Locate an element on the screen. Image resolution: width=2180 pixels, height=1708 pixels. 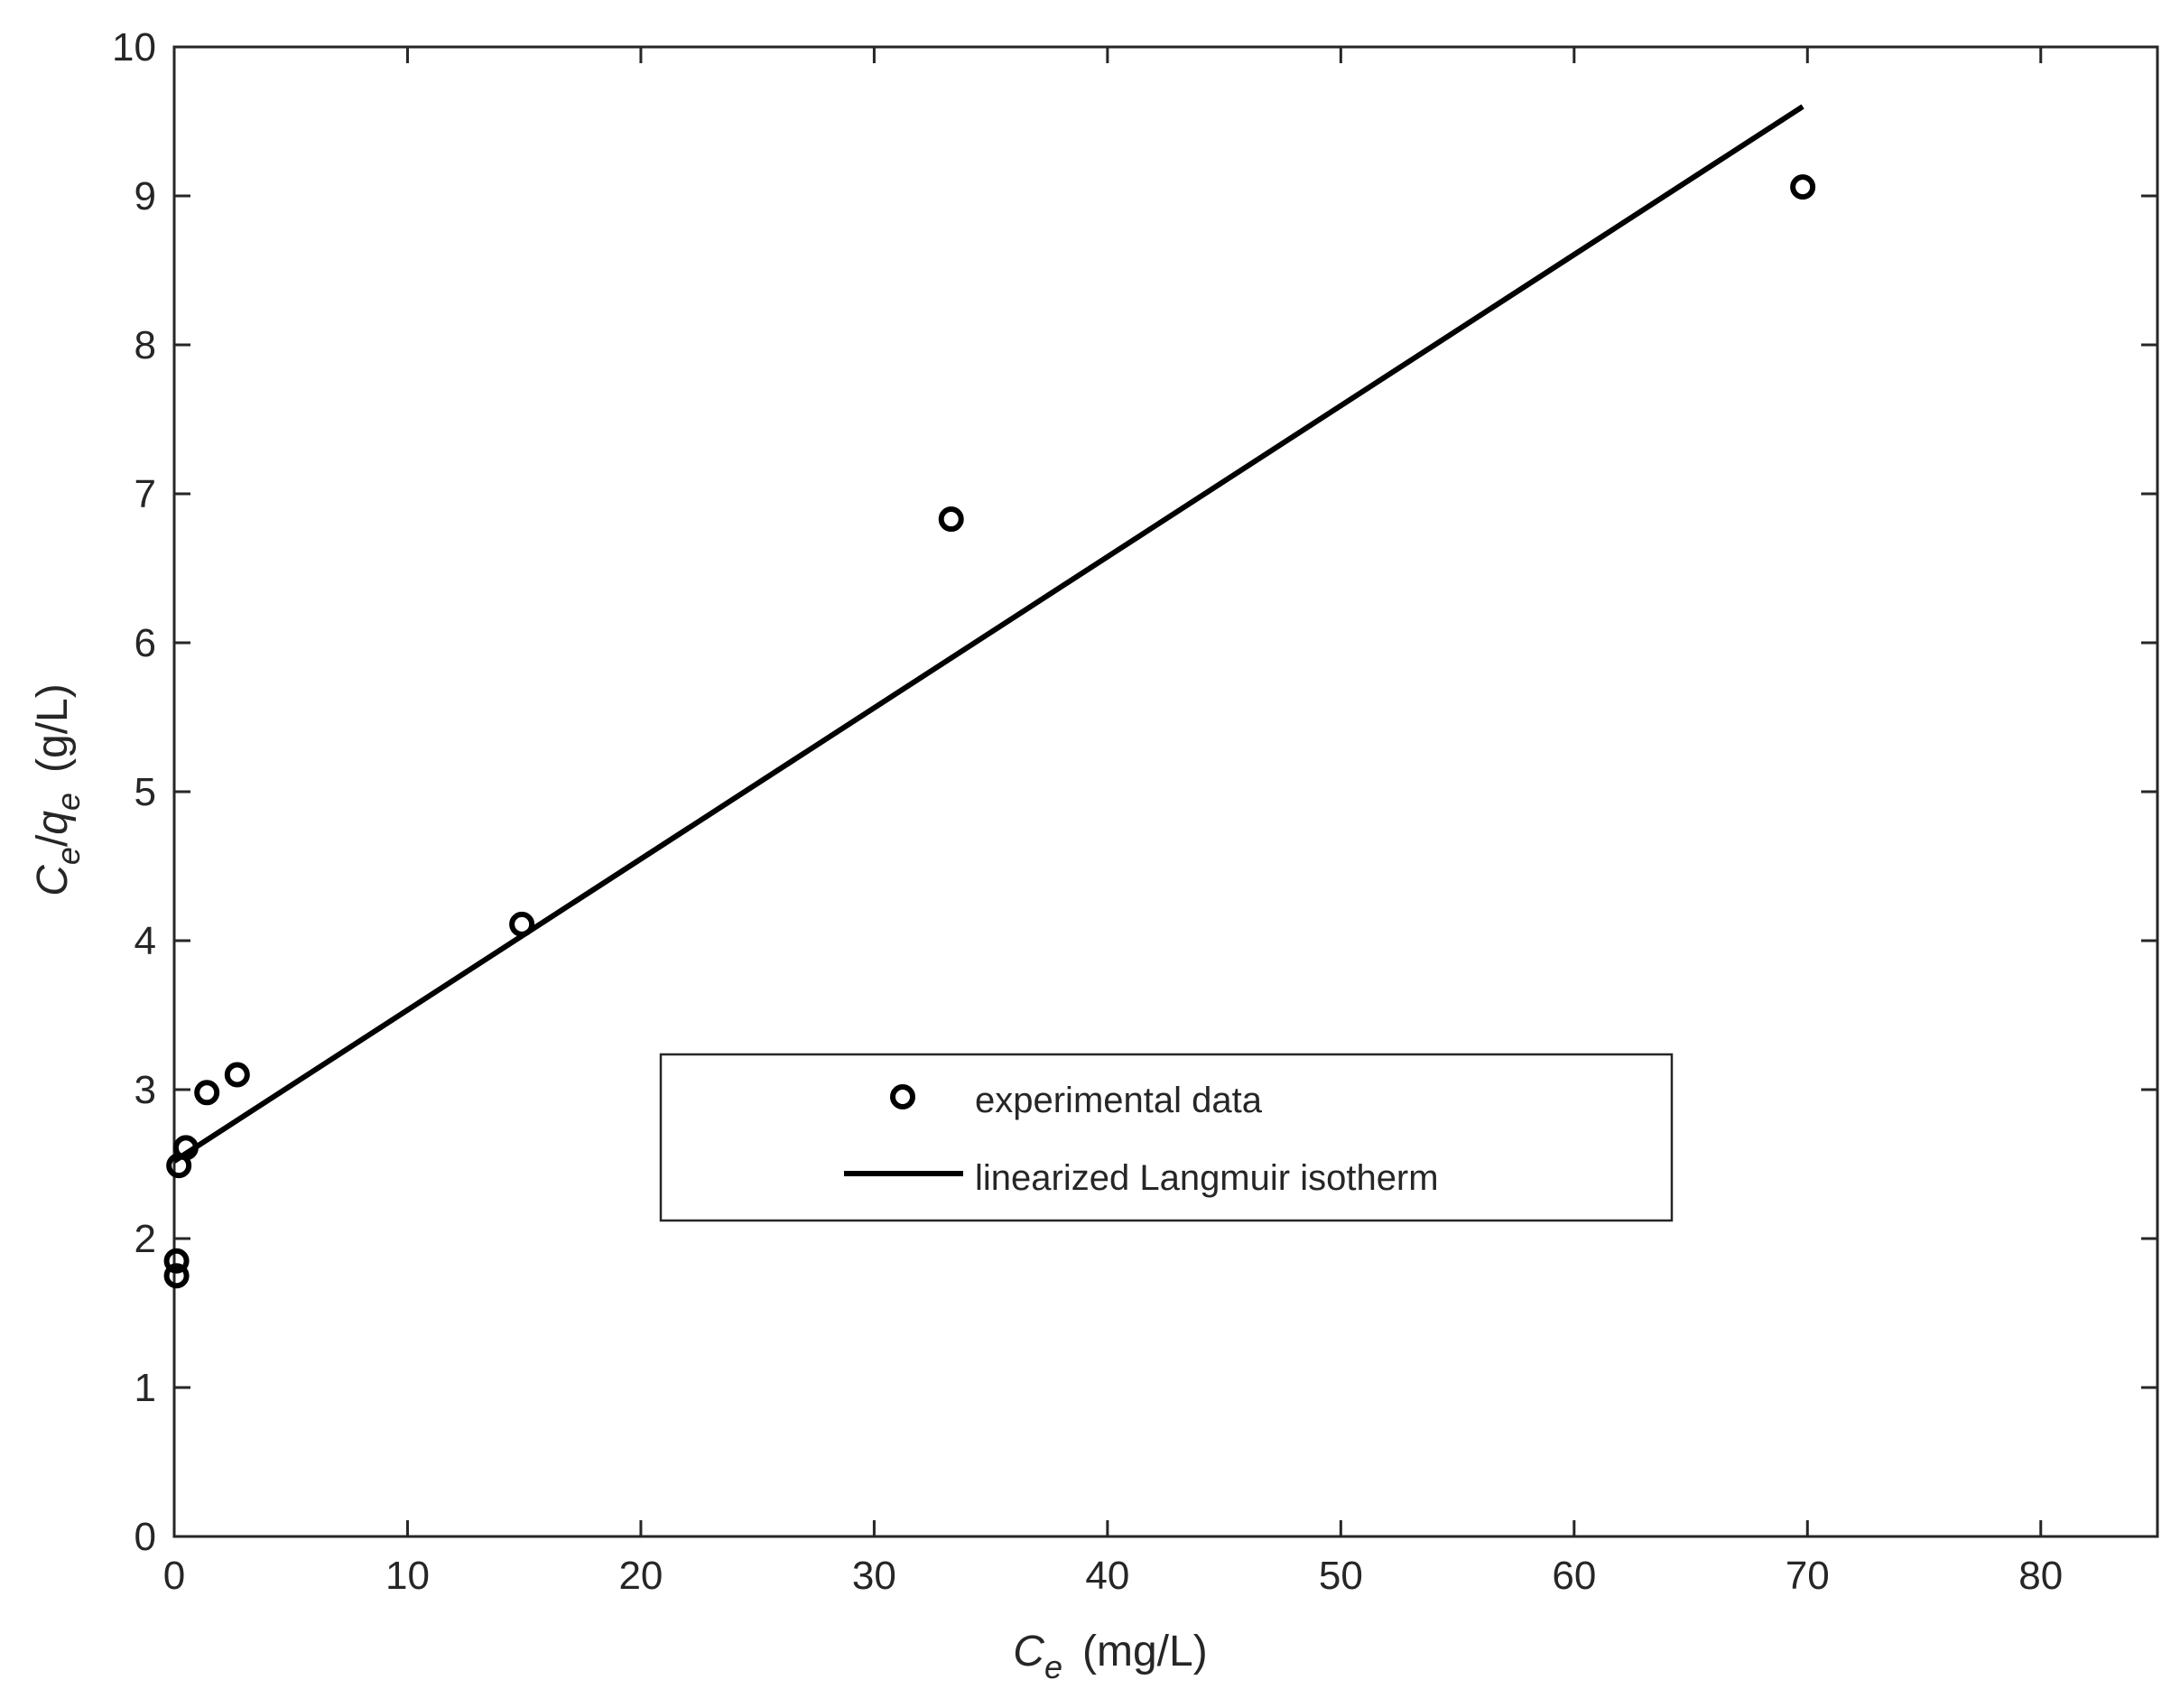
y-tick-label: 6 is located at coordinates (145, 643).